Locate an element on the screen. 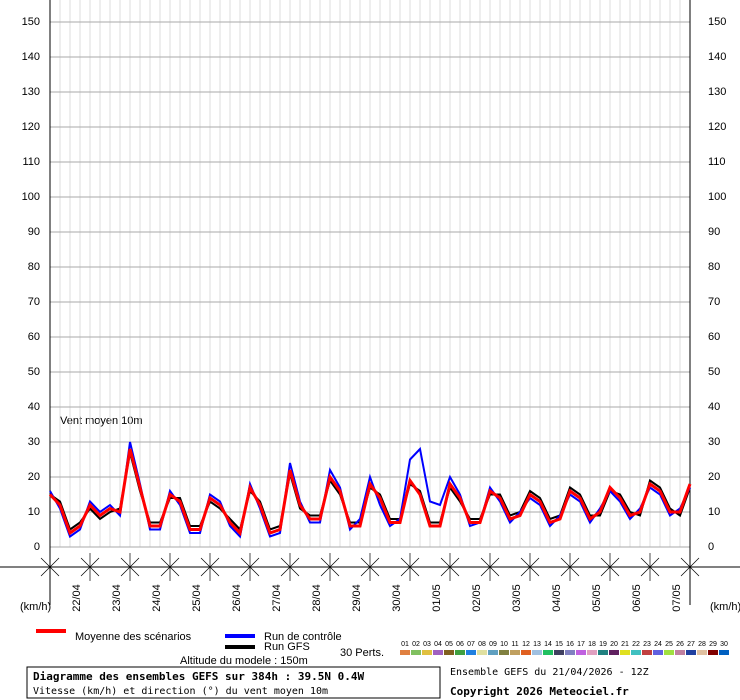  y-tick-label: 150 is located at coordinates (31, 22).